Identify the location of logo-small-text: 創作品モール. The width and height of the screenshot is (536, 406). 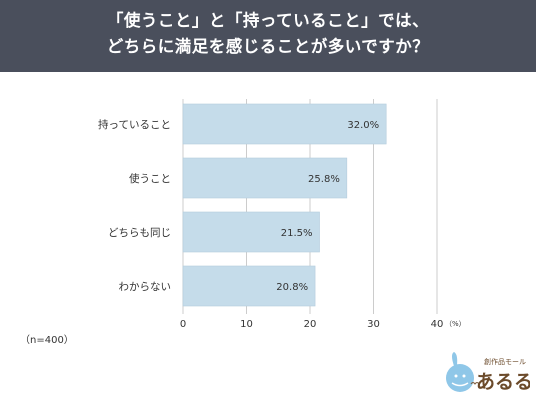
(505, 361).